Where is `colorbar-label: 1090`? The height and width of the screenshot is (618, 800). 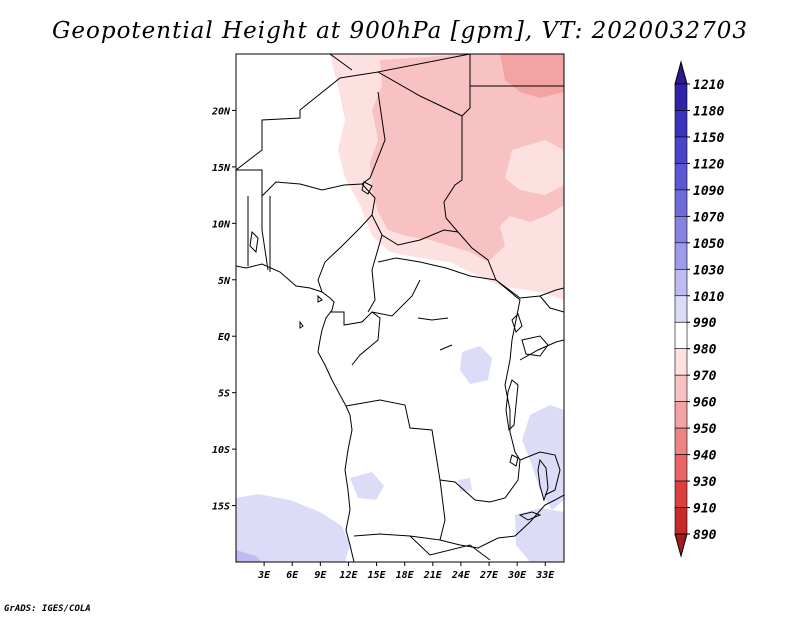
colorbar-label: 1090 is located at coordinates (708, 191).